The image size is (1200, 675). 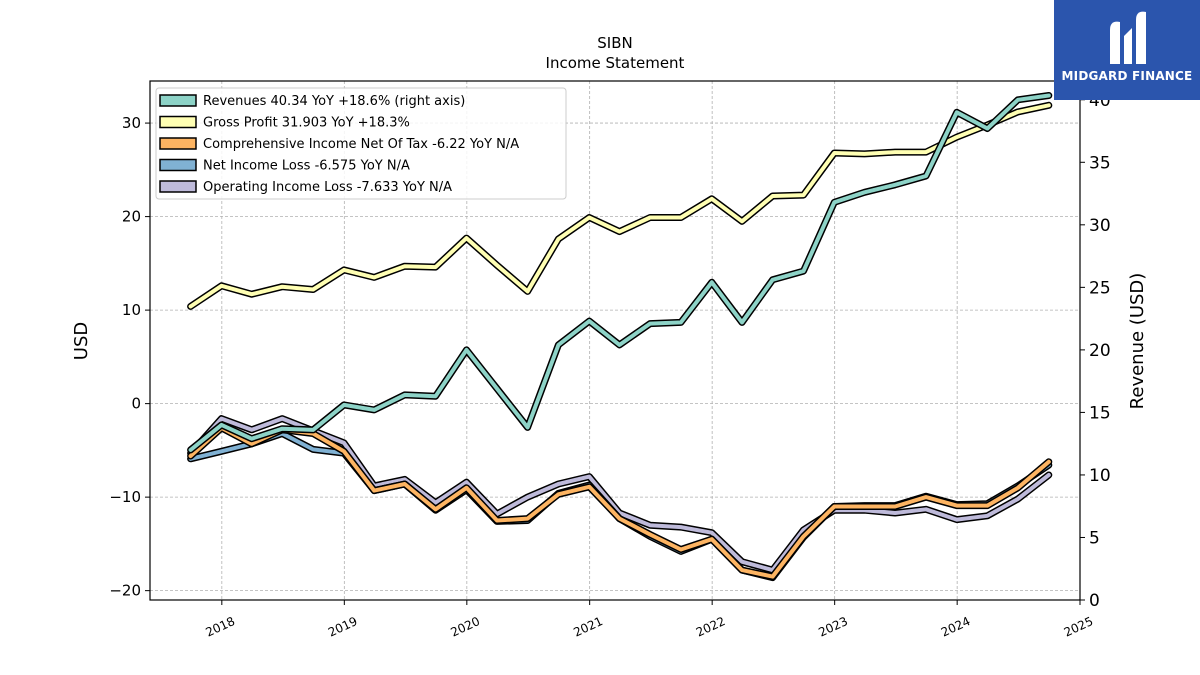 What do you see at coordinates (343, 627) in the screenshot?
I see `x-tick-label: 2019` at bounding box center [343, 627].